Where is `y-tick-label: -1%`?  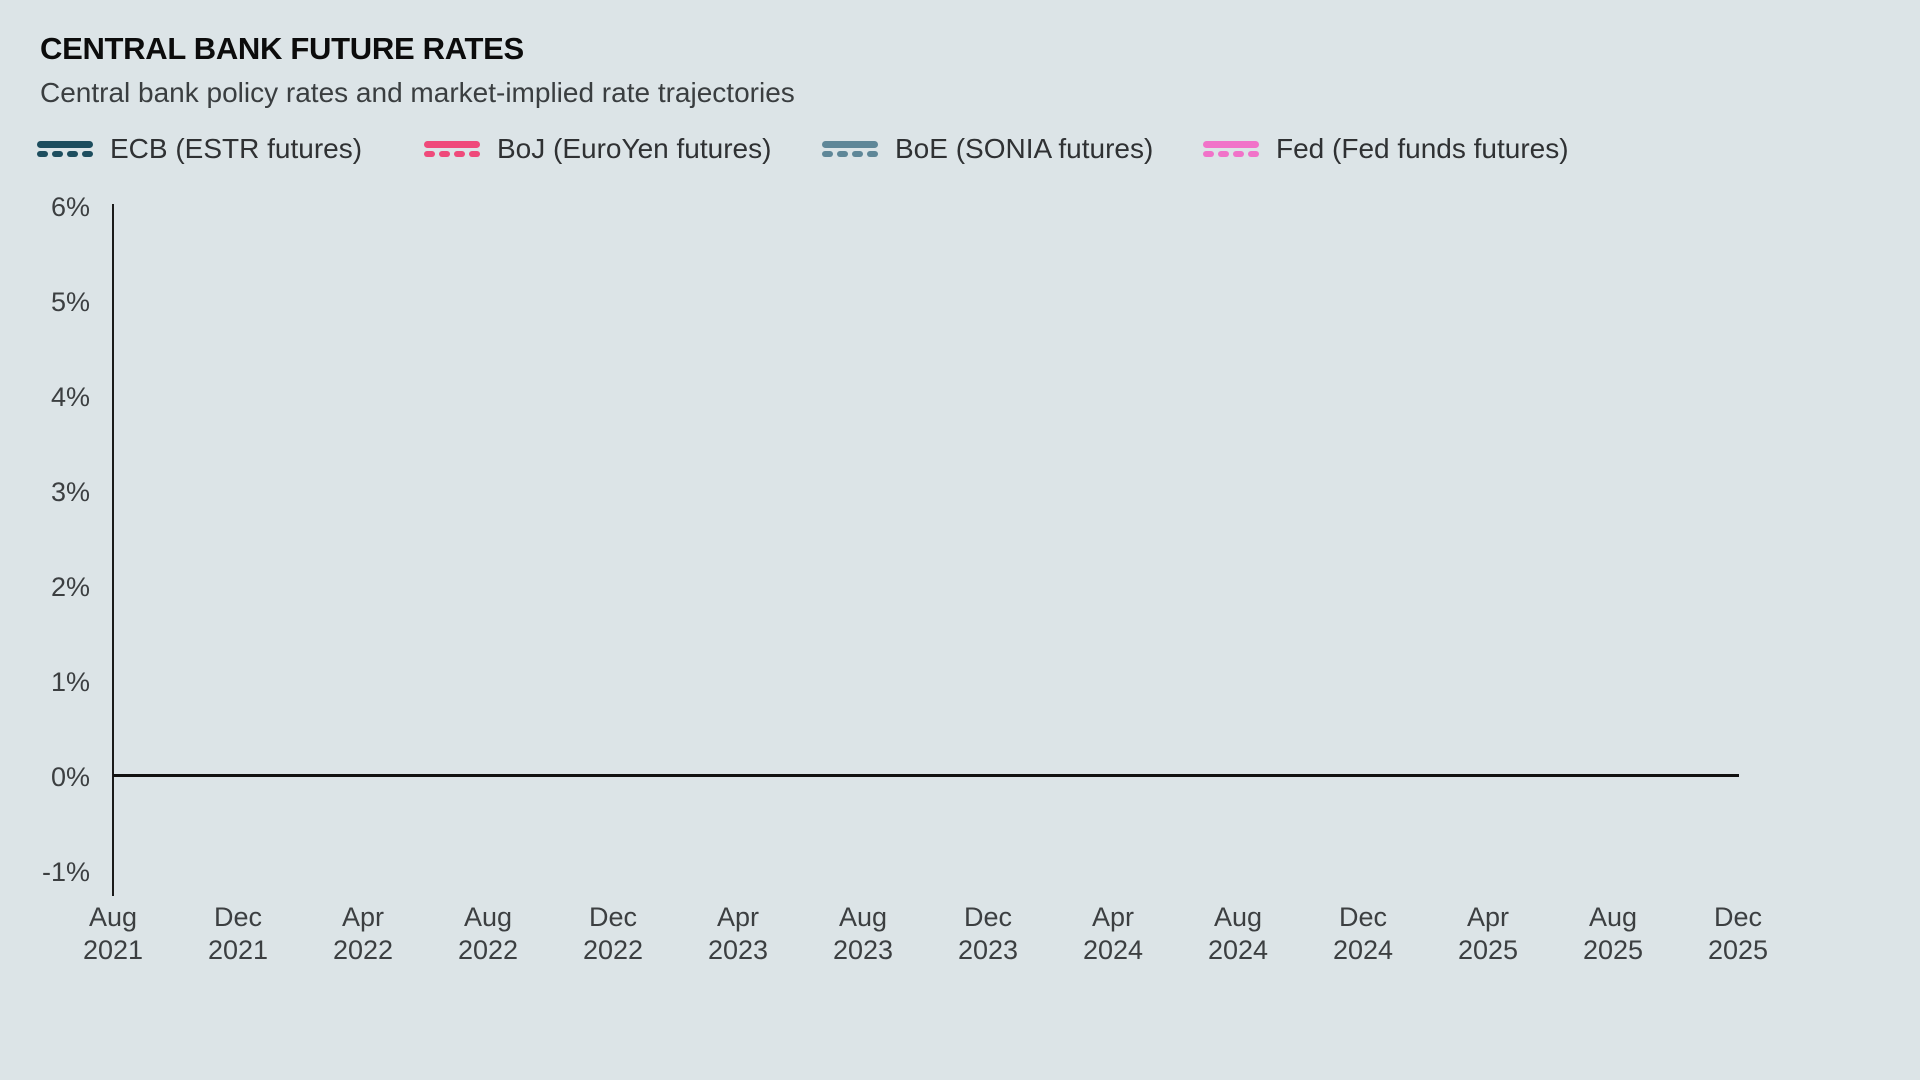
y-tick-label: -1% is located at coordinates (65, 872).